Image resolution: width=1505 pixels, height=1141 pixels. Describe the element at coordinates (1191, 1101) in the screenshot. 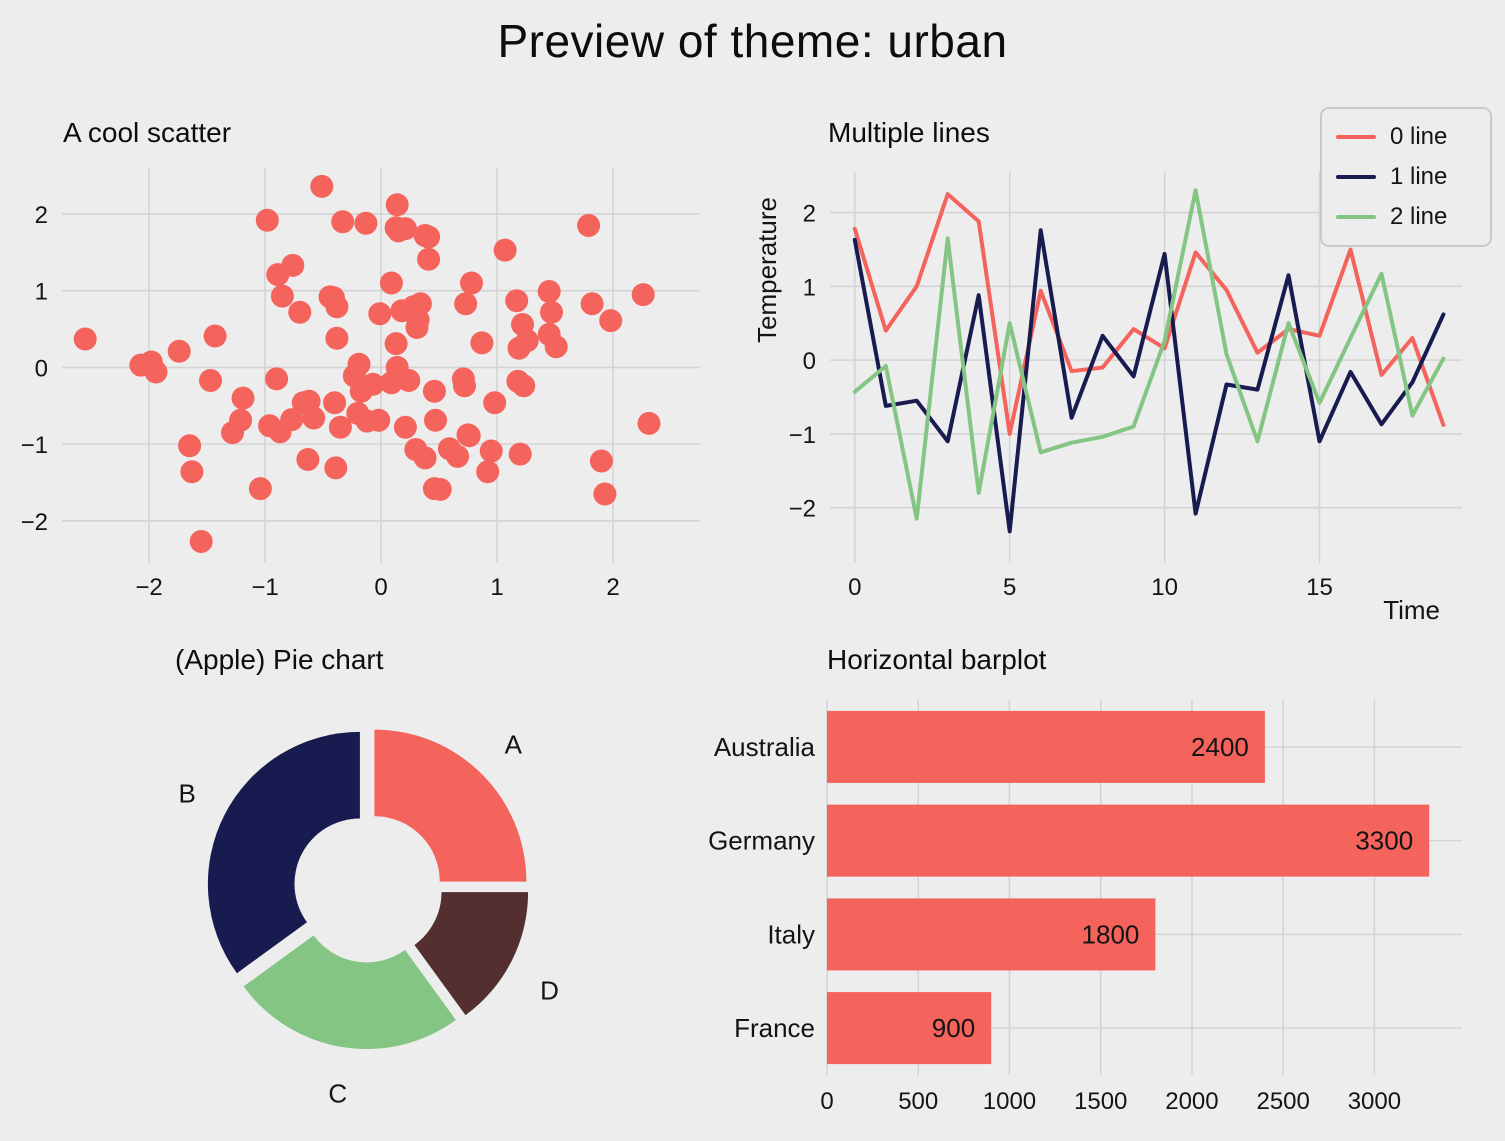

I see `x-tick-label: 2000` at that location.